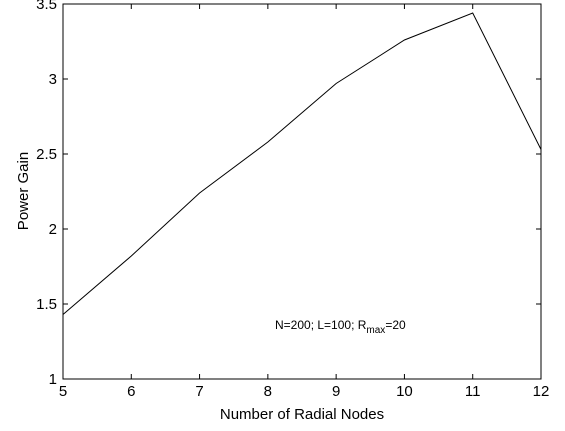  Describe the element at coordinates (53, 229) in the screenshot. I see `y-tick-label: 2` at that location.